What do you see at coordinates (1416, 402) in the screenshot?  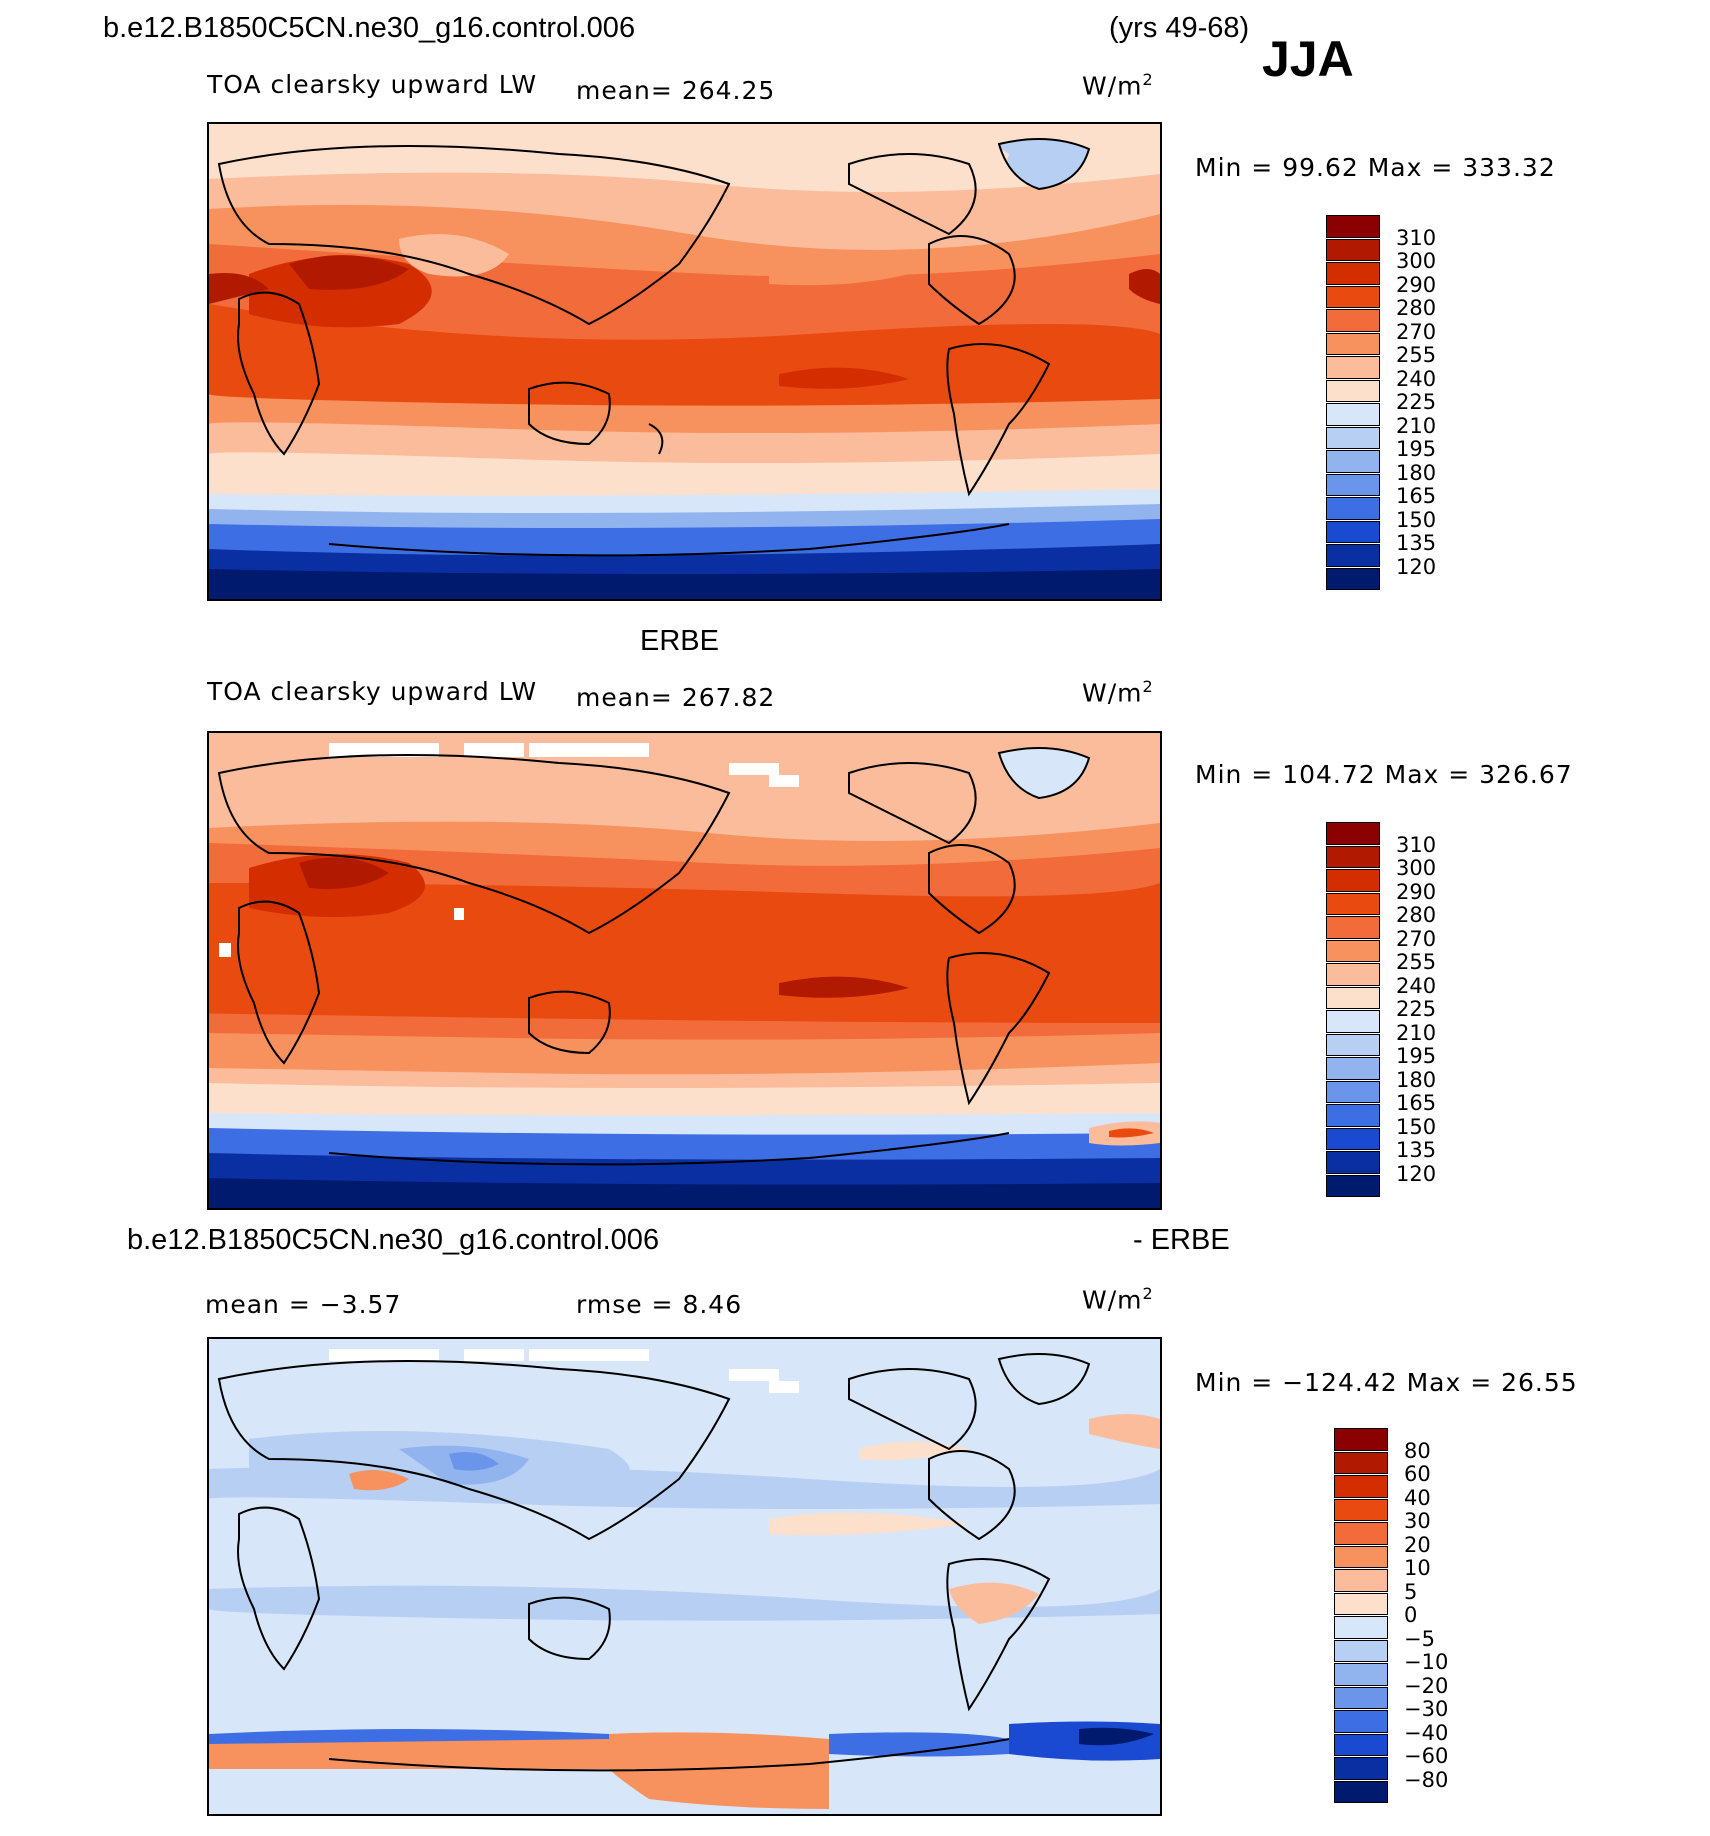 I see `colorbar1-label: 225` at bounding box center [1416, 402].